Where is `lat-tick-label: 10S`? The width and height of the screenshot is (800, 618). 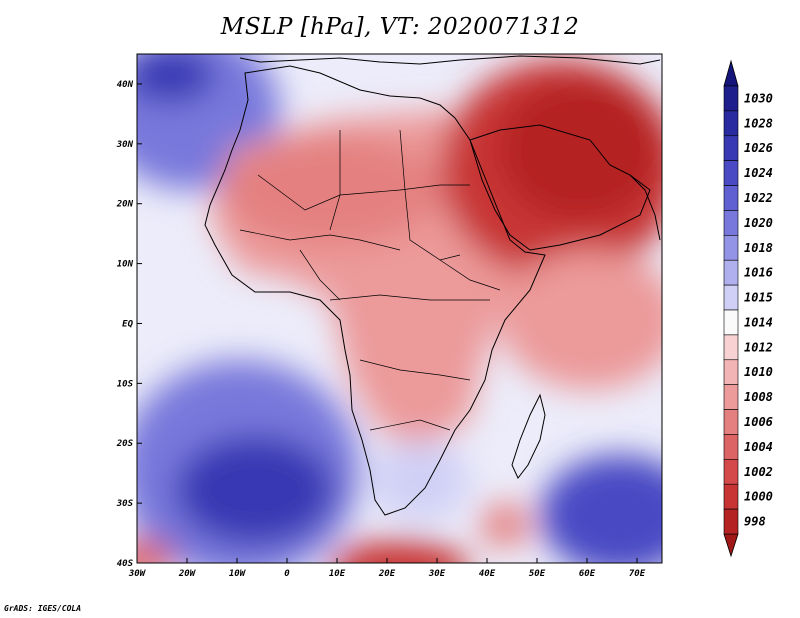
lat-tick-label: 10S is located at coordinates (125, 384).